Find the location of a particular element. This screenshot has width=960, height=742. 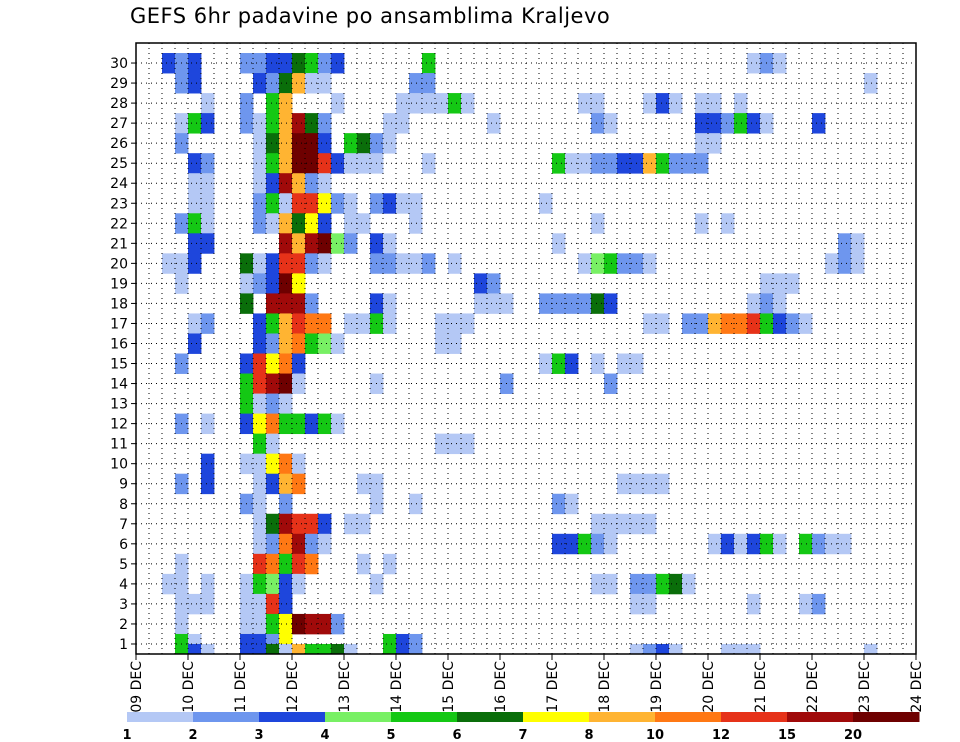

x-tick-label: 23 DEC is located at coordinates (865, 687).